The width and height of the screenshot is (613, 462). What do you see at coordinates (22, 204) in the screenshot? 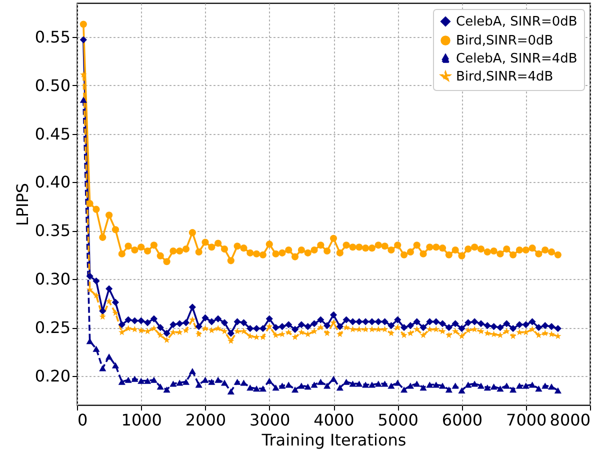
I see `y-axis-title: LPIPS` at bounding box center [22, 204].